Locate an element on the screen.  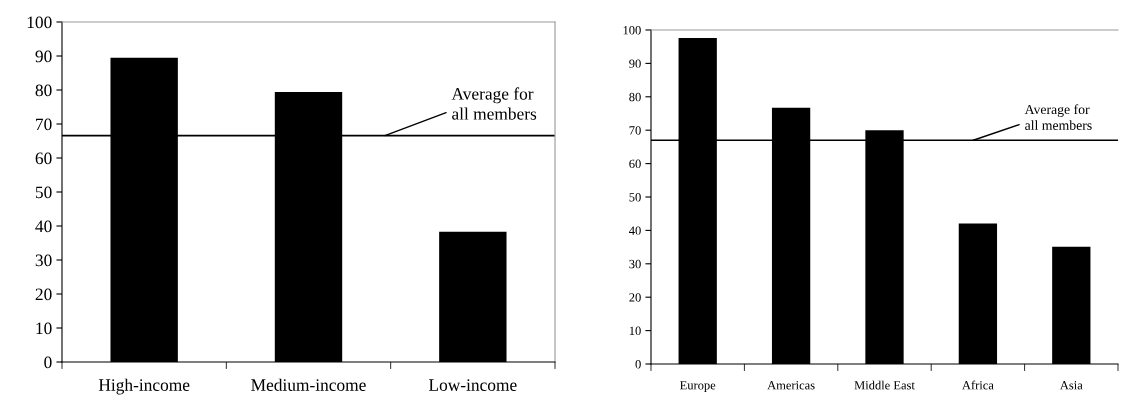
x-tick-label: Middle East is located at coordinates (884, 385).